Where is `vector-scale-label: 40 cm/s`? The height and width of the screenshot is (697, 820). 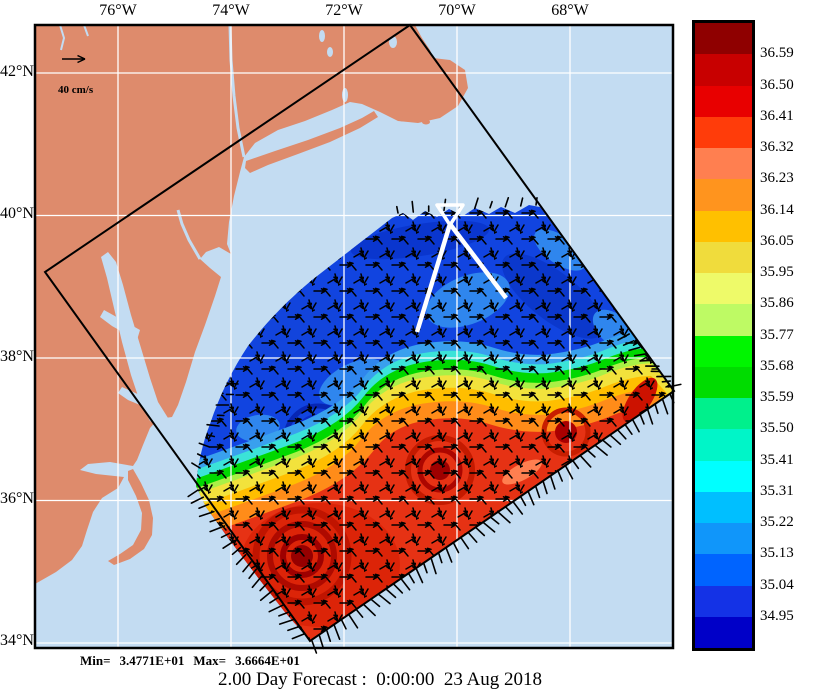 vector-scale-label: 40 cm/s is located at coordinates (76, 90).